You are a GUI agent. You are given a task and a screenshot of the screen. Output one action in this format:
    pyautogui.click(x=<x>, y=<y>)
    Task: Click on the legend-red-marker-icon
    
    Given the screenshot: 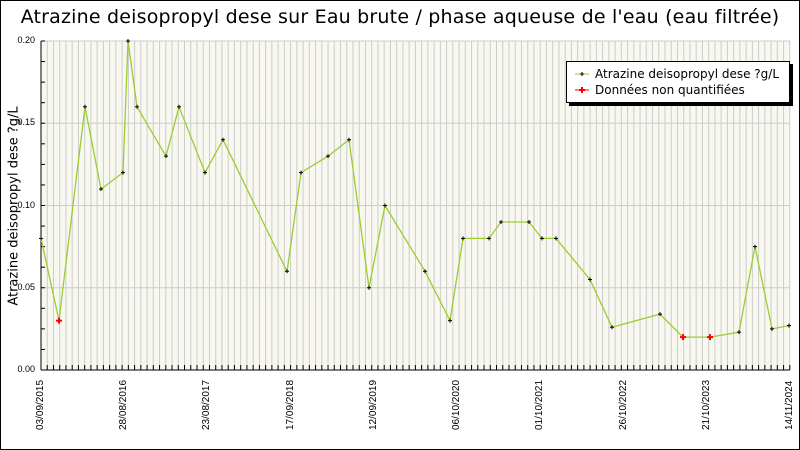 What is the action you would take?
    pyautogui.click(x=582, y=90)
    